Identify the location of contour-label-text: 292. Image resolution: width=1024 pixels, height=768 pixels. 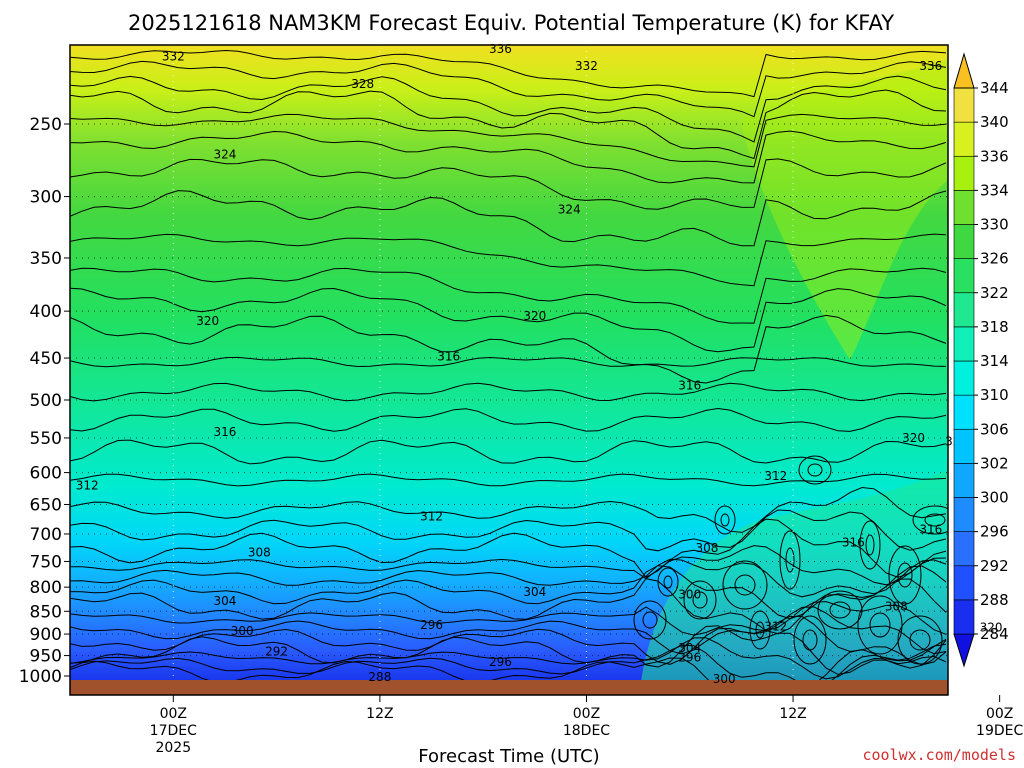
(276, 651).